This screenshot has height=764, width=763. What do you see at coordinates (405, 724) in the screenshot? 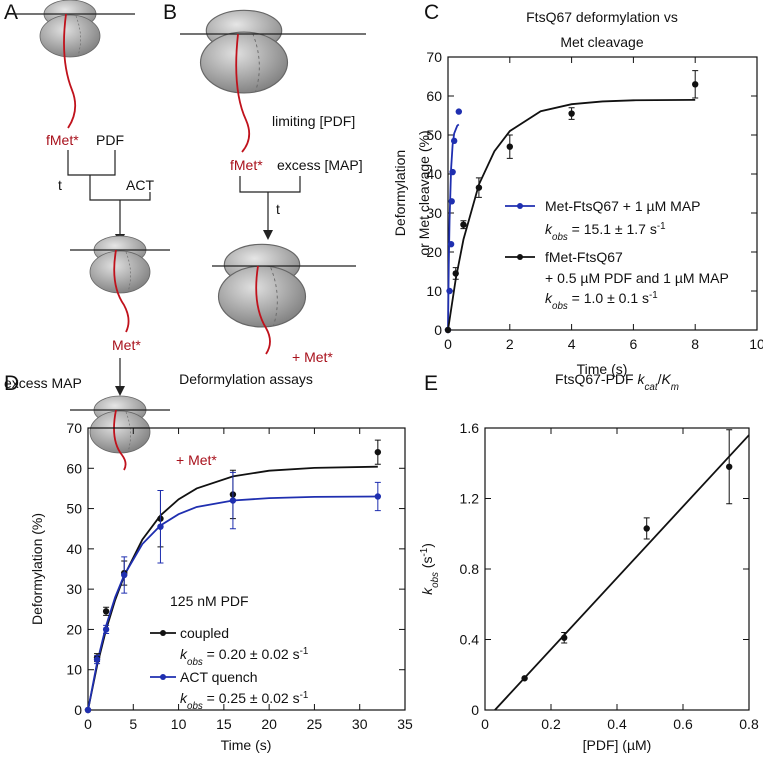
I see `x-tick-label: 35` at bounding box center [405, 724].